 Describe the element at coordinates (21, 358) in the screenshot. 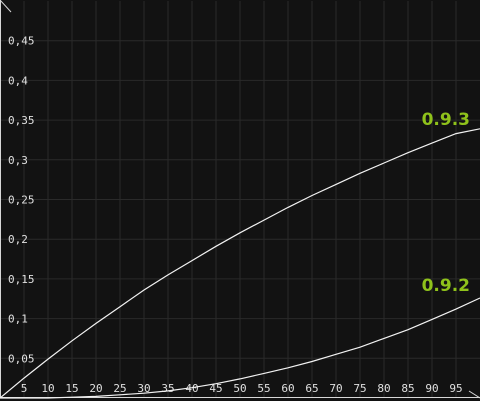

I see `y-tick-label: 0,05` at that location.